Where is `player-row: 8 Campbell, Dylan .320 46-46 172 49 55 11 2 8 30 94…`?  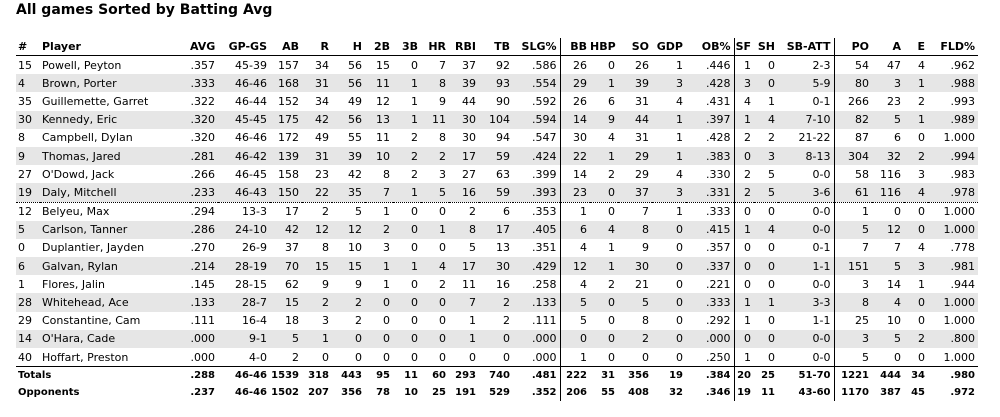 player-row: 8 Campbell, Dylan .320 46-46 172 49 55 11 2 8 30 94… is located at coordinates (497, 137).